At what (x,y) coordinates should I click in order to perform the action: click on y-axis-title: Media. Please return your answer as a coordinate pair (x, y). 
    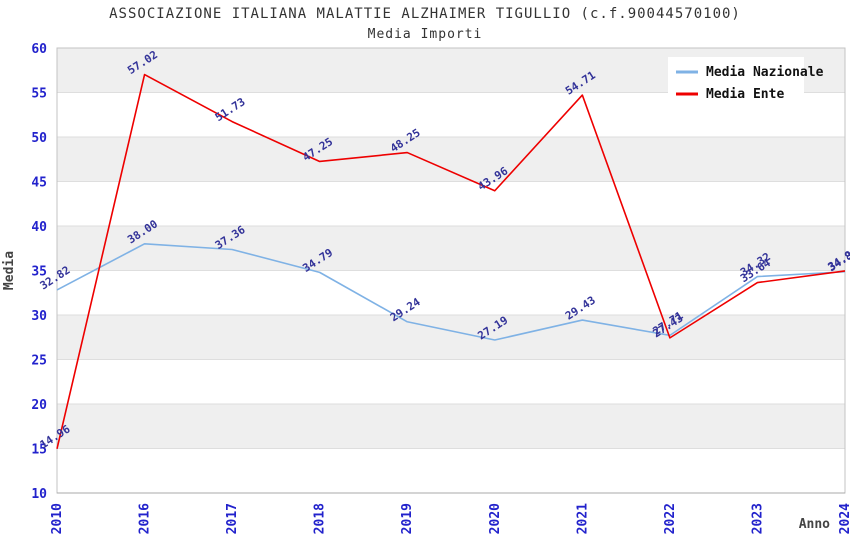
    Looking at the image, I should click on (9, 270).